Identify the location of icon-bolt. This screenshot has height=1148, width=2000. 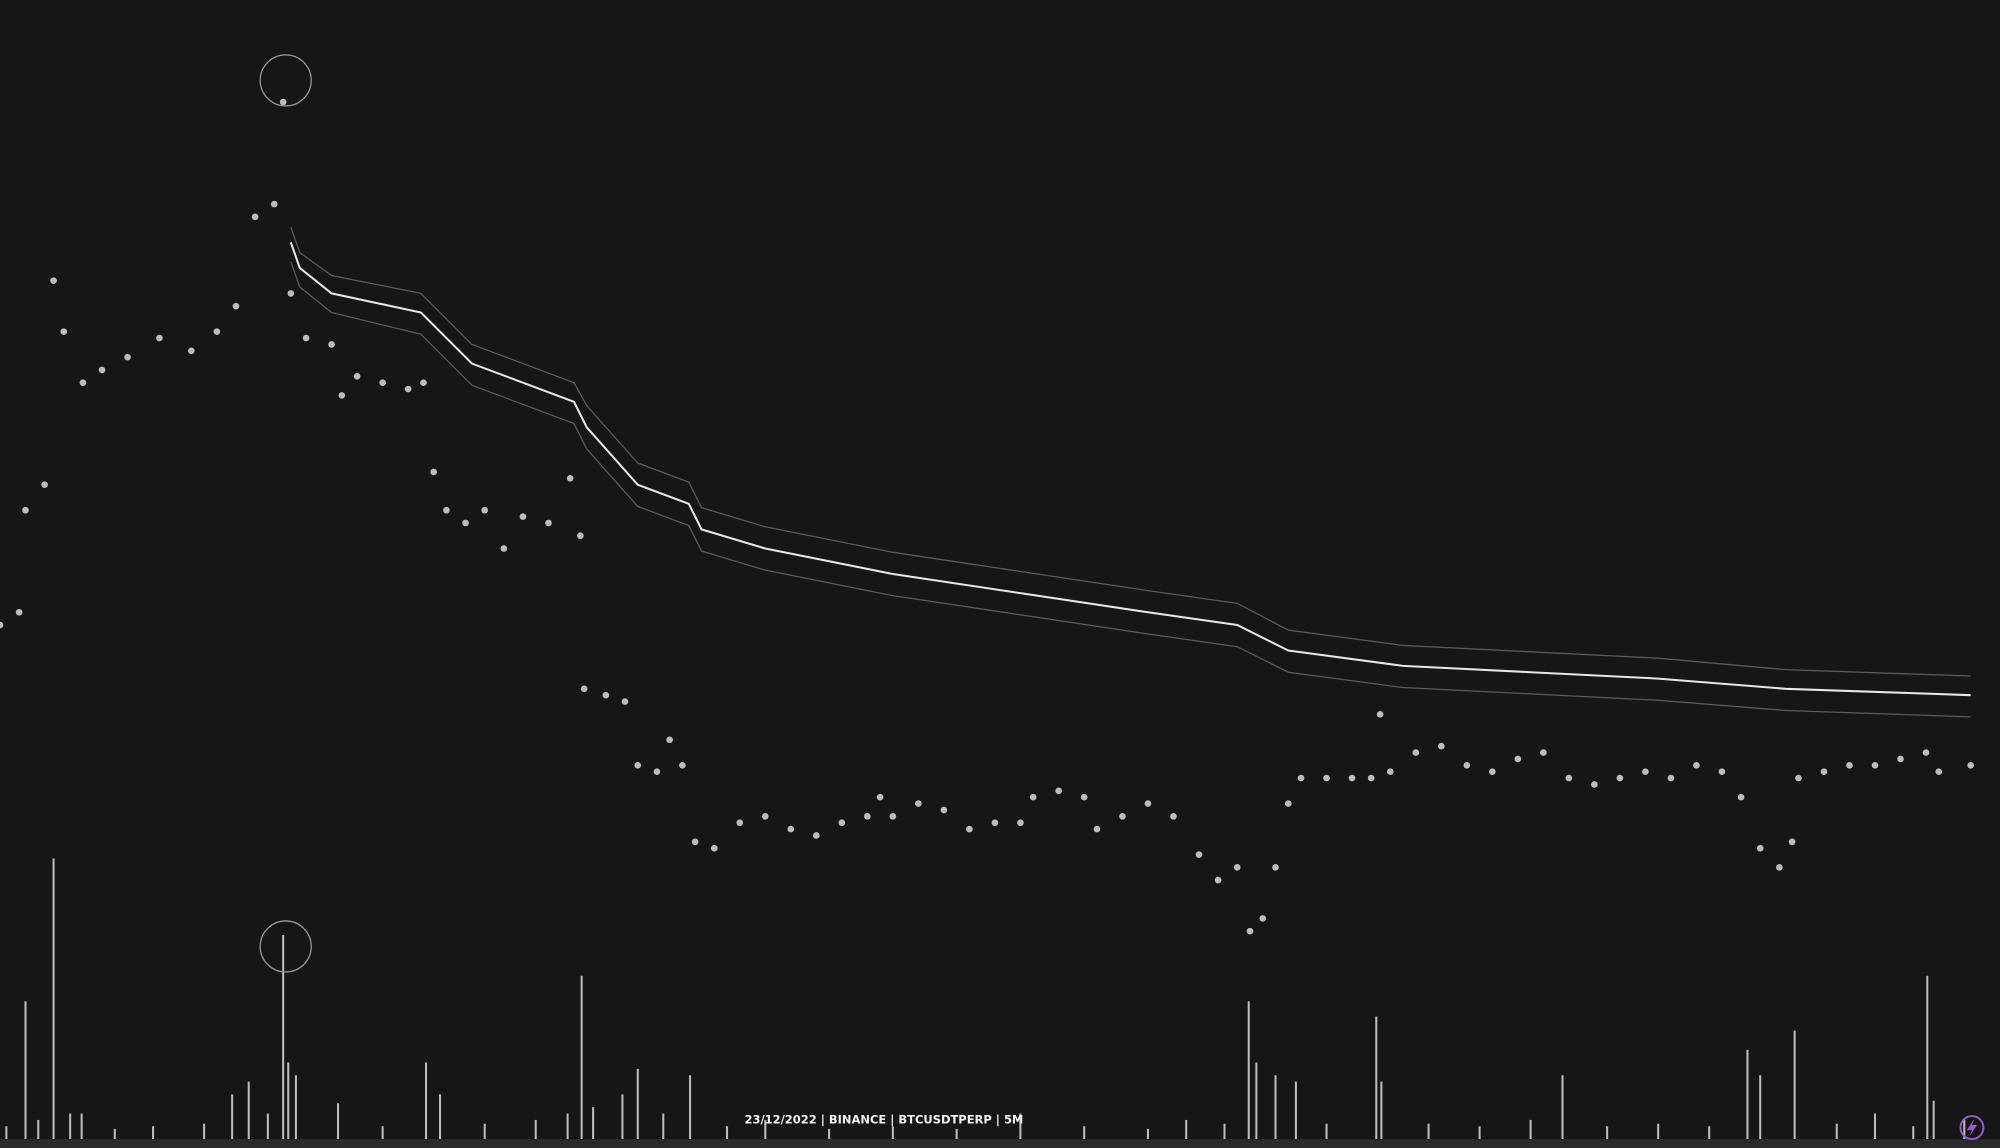
(1972, 1127).